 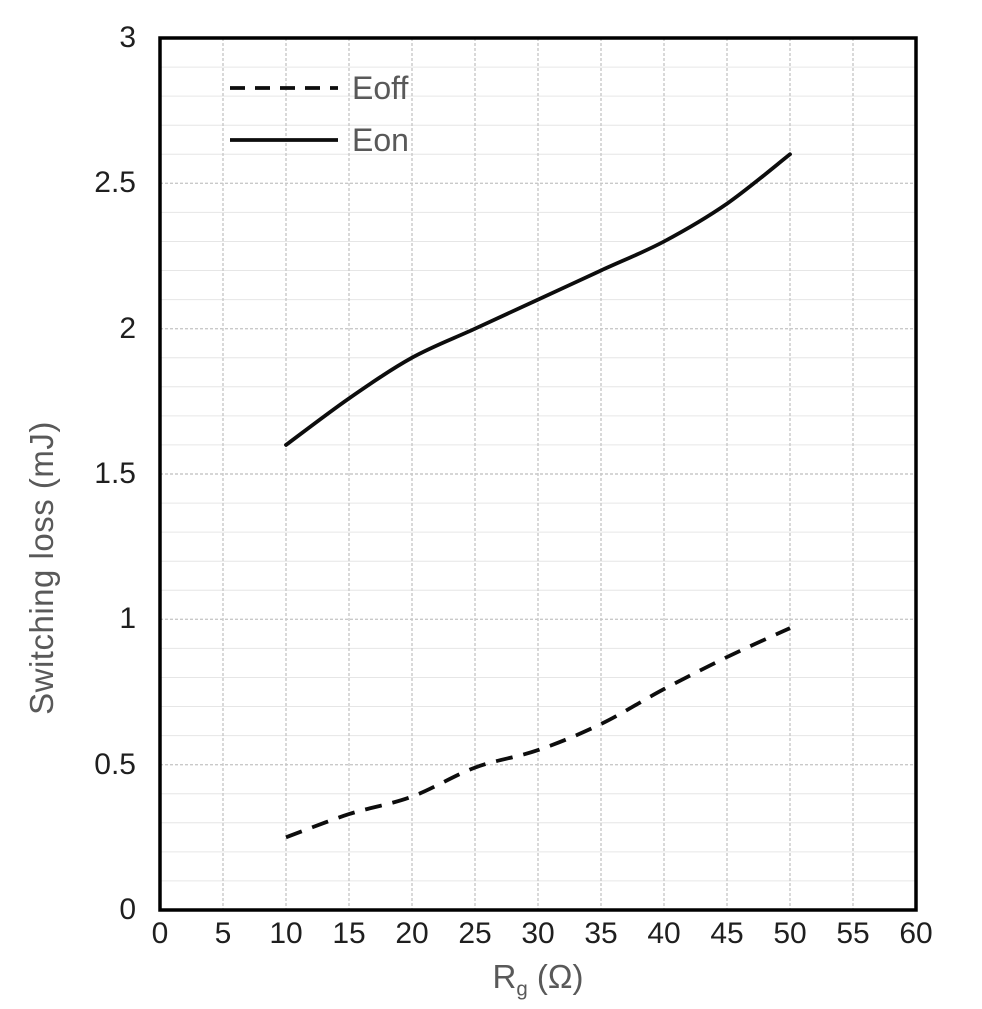 What do you see at coordinates (504, 976) in the screenshot?
I see `x-axis-title-main: R` at bounding box center [504, 976].